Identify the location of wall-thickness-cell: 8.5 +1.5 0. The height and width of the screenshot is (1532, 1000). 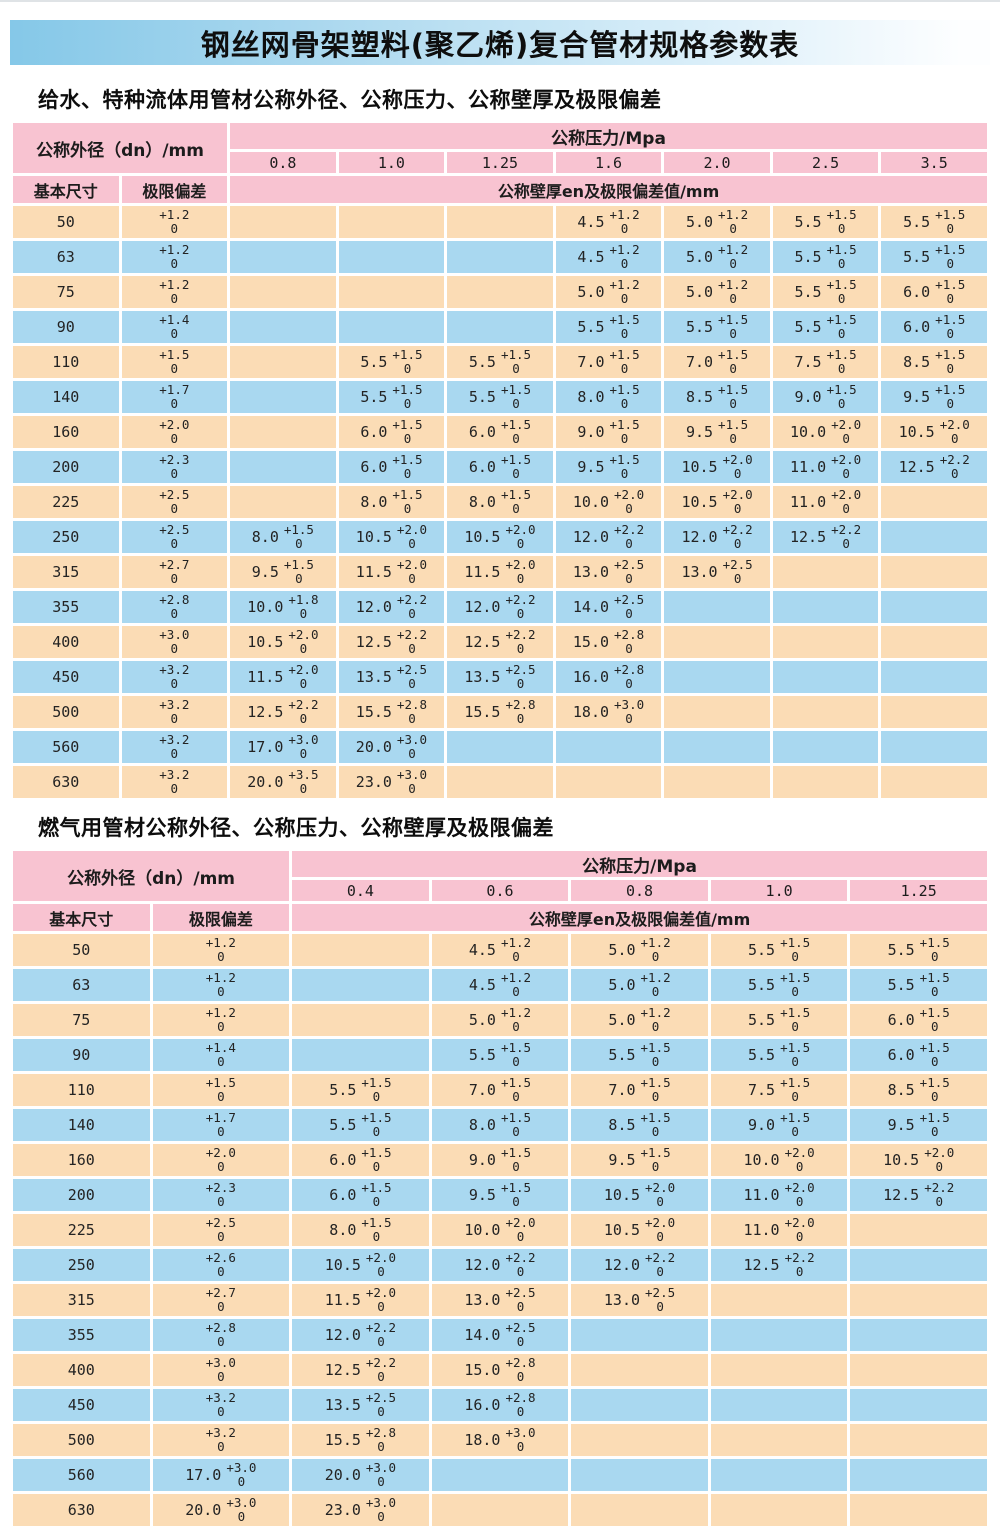
(639, 1125).